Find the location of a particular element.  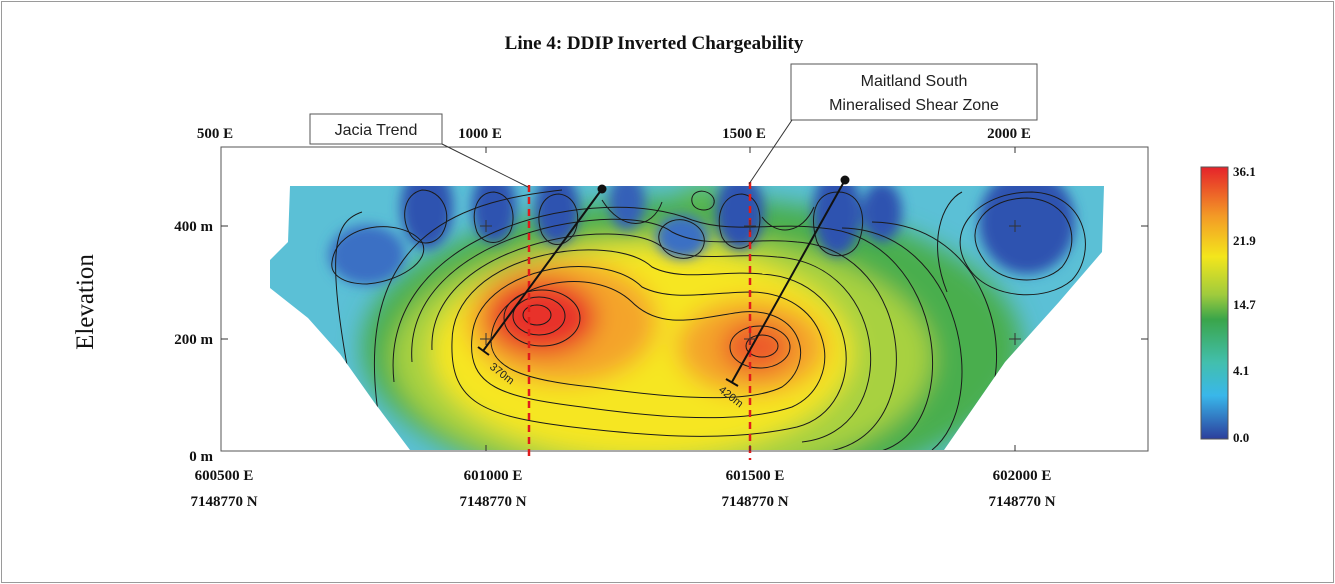

bottom-tick-easting: 600500 E is located at coordinates (224, 476).